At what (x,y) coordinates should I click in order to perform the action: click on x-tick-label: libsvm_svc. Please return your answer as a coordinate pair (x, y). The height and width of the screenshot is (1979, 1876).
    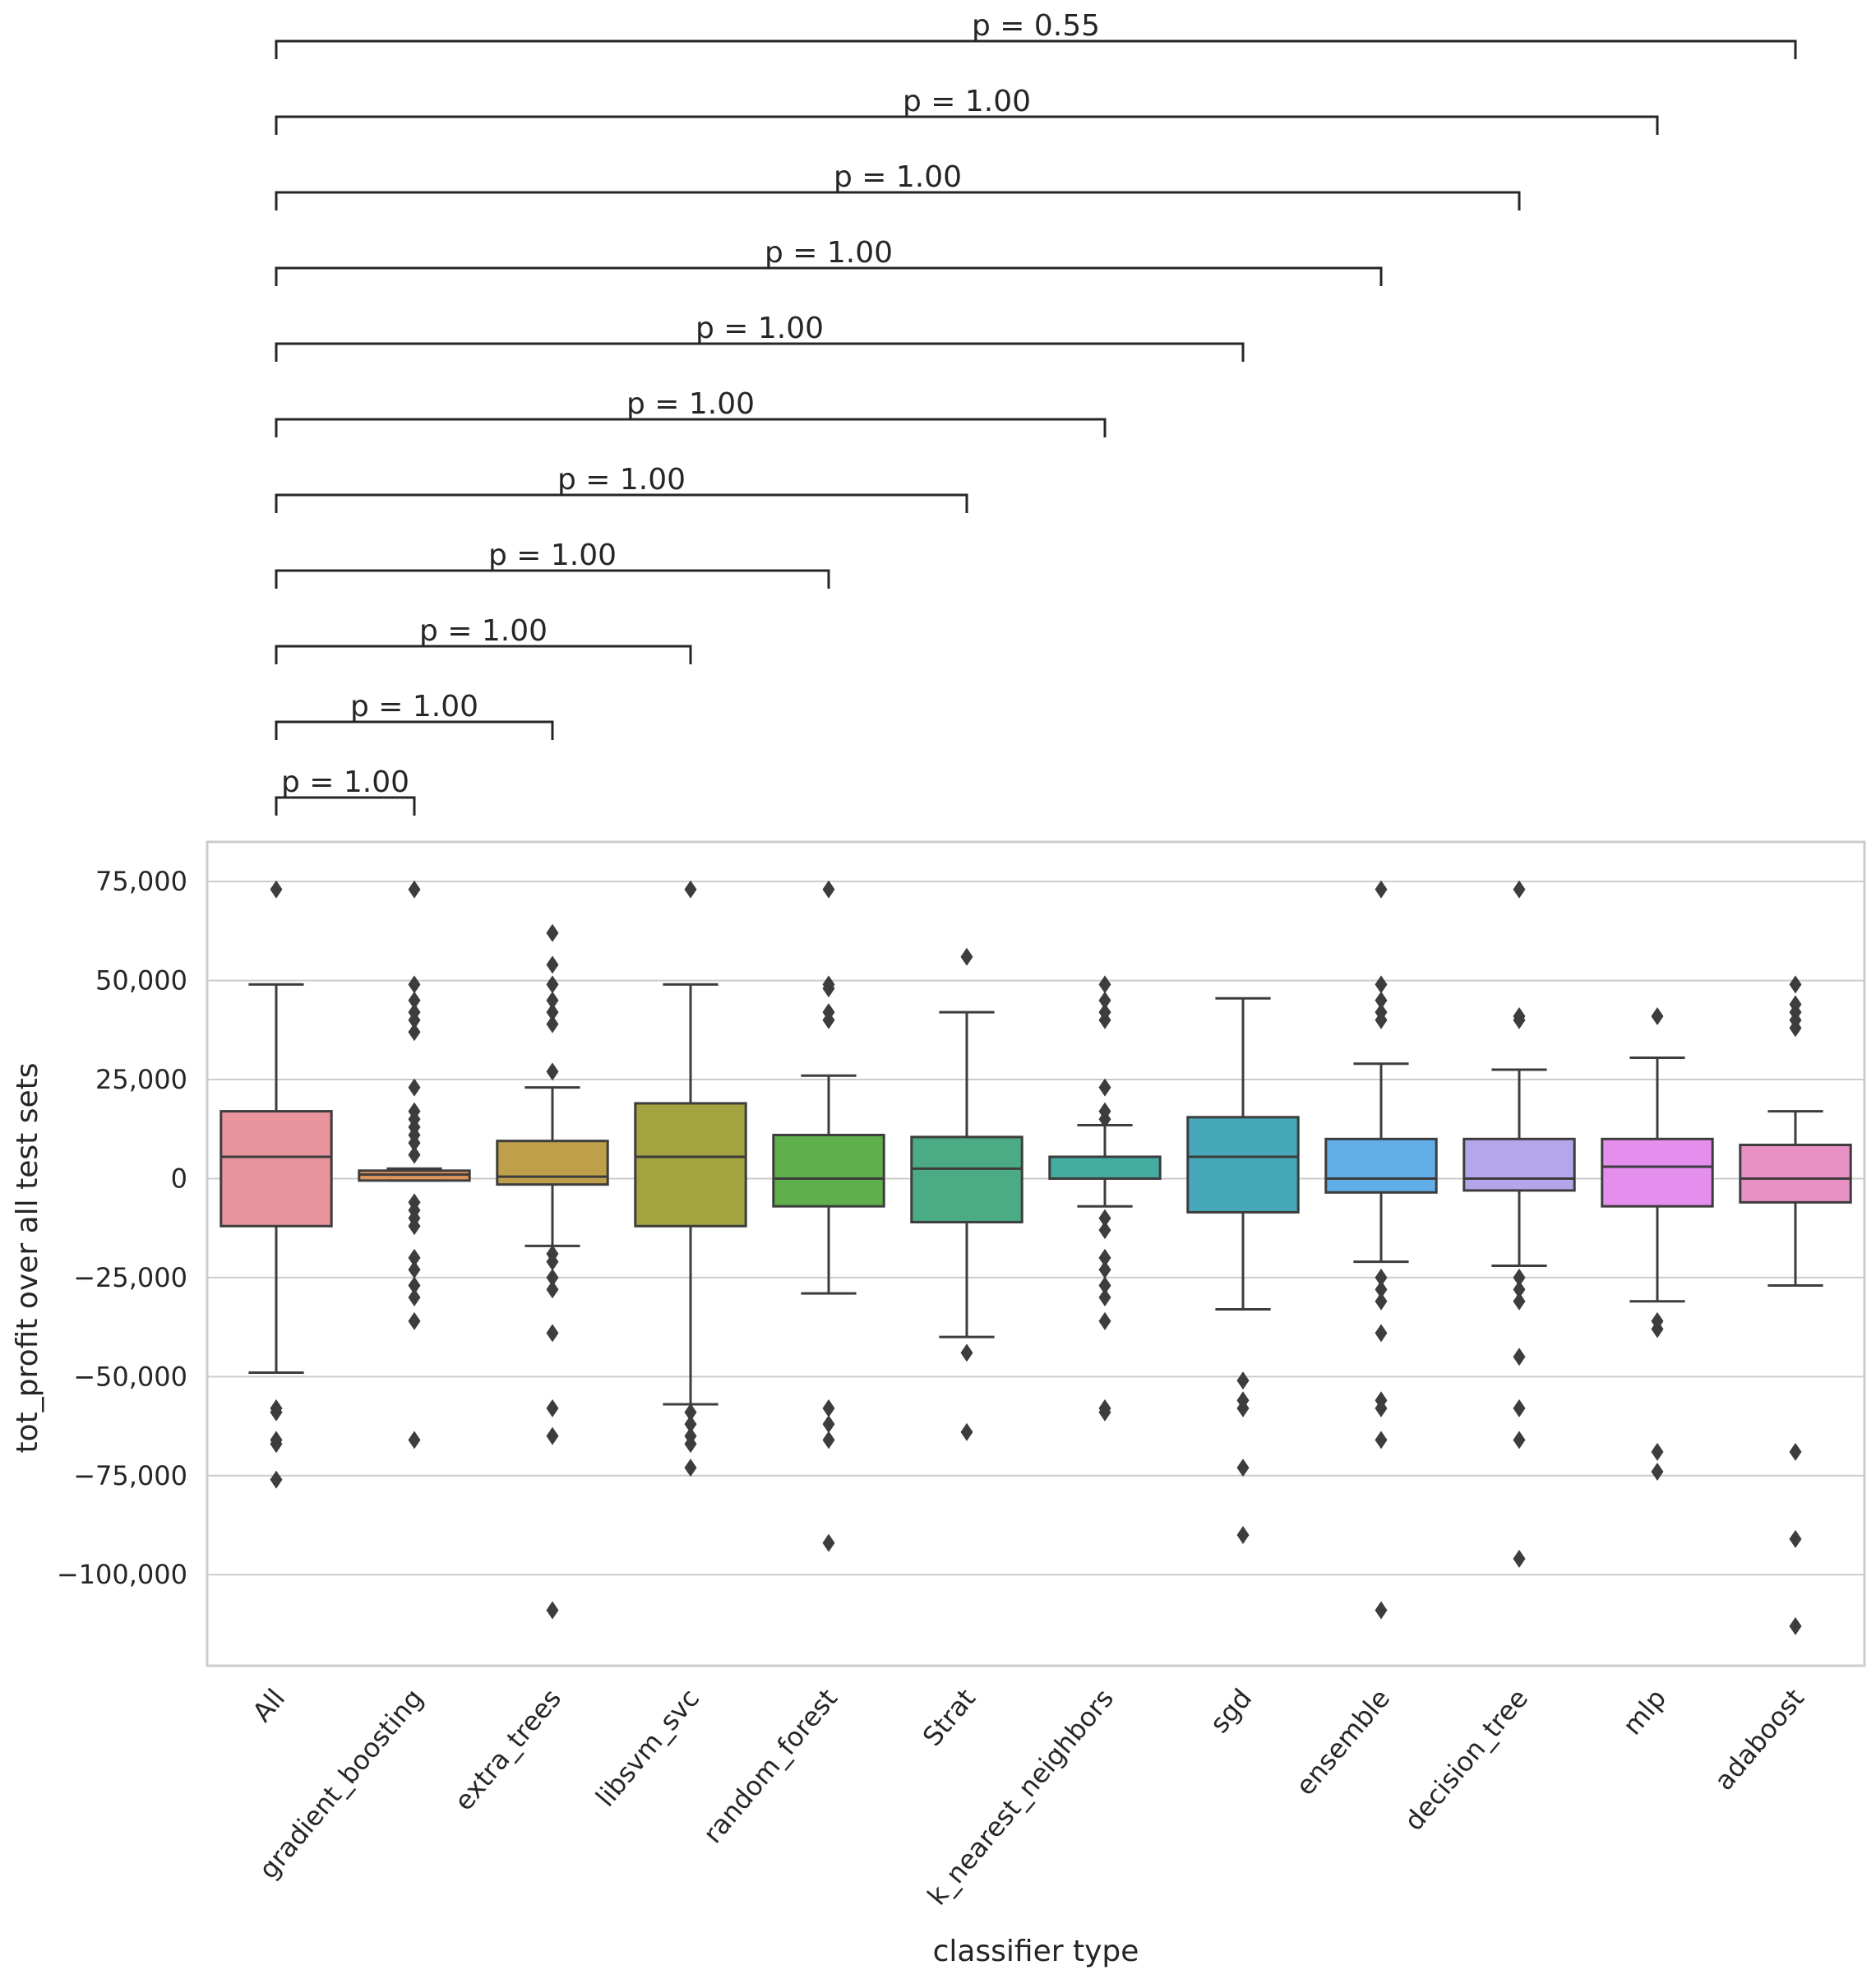
    Looking at the image, I should click on (647, 1748).